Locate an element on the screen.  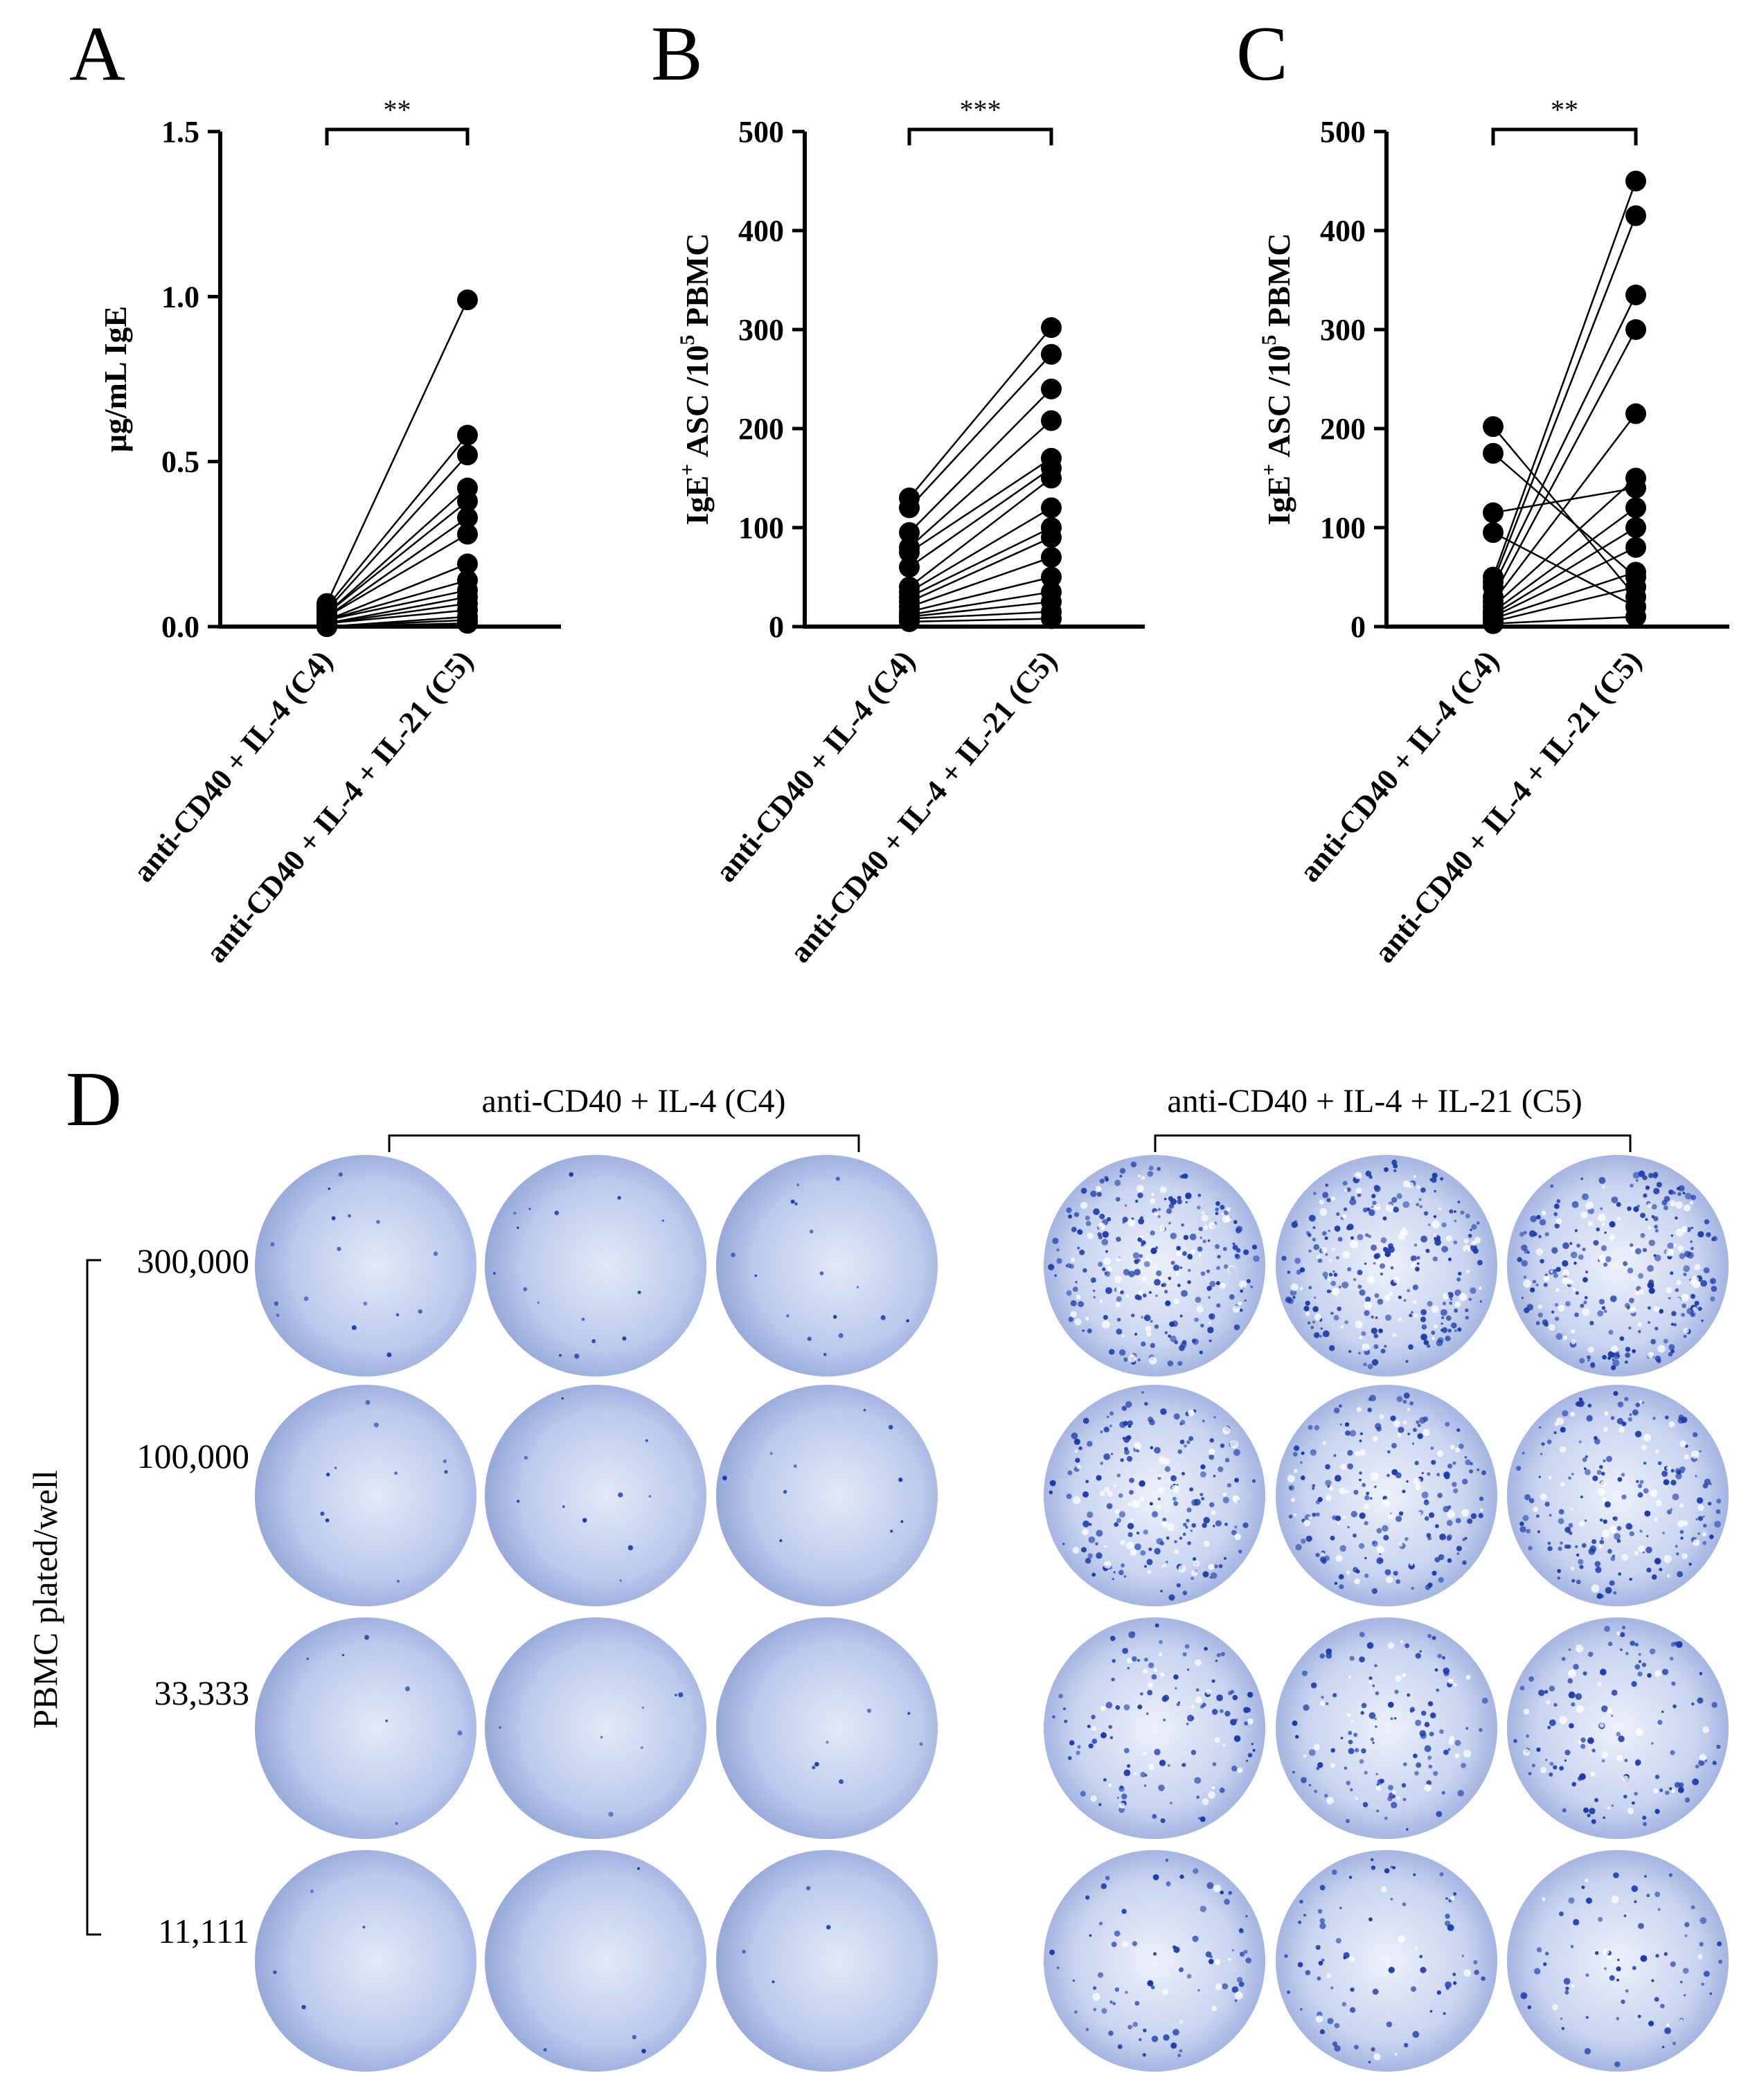
group-label-c4: anti-CD40 + IL-4 (C4) is located at coordinates (634, 1102).